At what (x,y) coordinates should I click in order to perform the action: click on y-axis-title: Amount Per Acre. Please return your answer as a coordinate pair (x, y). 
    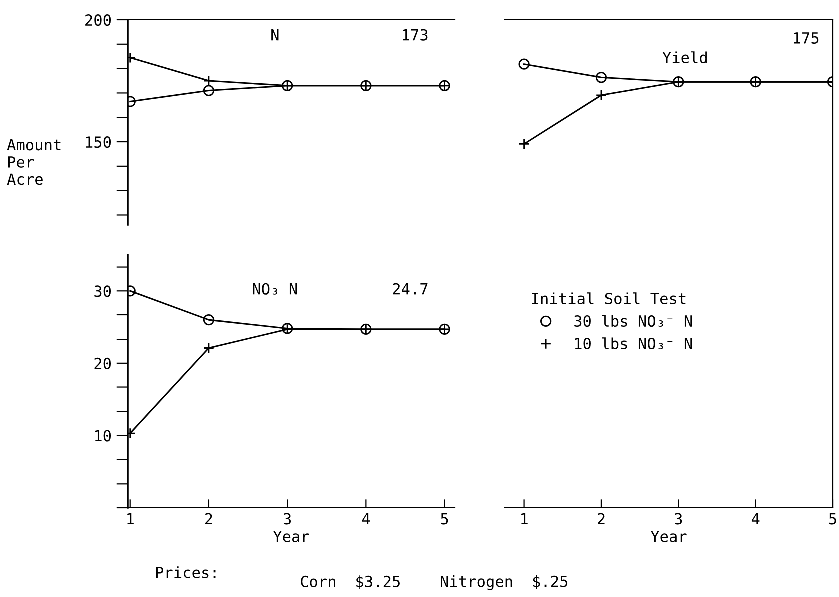
    Looking at the image, I should click on (34, 162).